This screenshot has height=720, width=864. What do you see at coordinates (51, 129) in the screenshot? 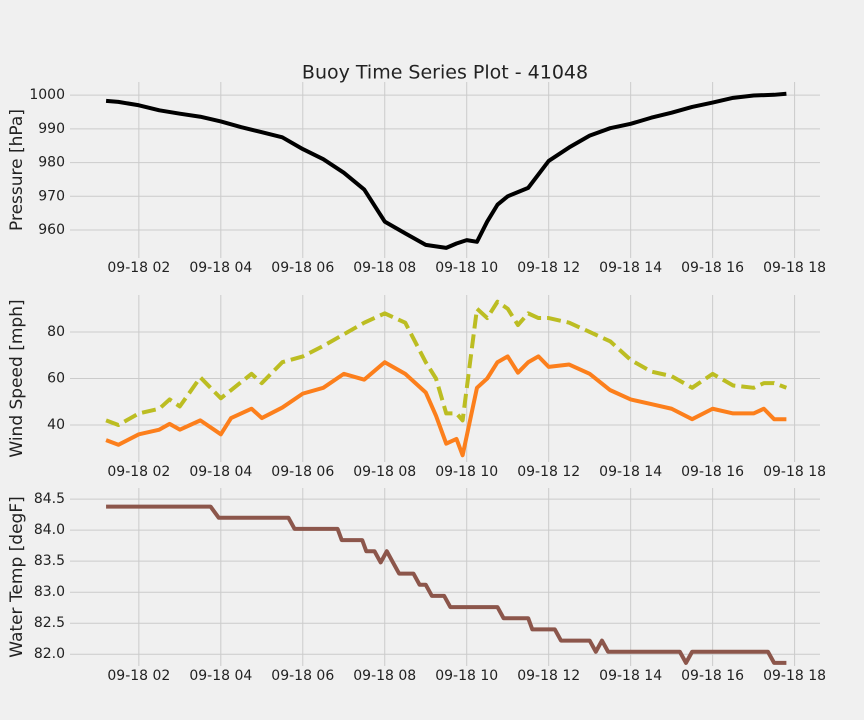
I see `y-tick-label: 990` at bounding box center [51, 129].